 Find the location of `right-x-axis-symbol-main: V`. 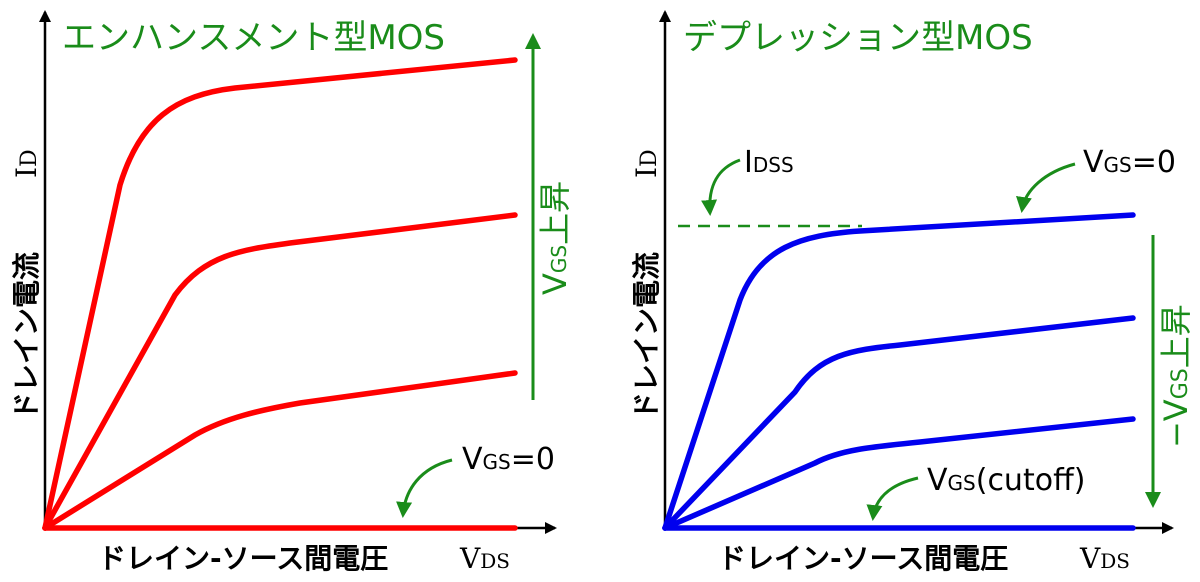

right-x-axis-symbol-main: V is located at coordinates (1090, 558).